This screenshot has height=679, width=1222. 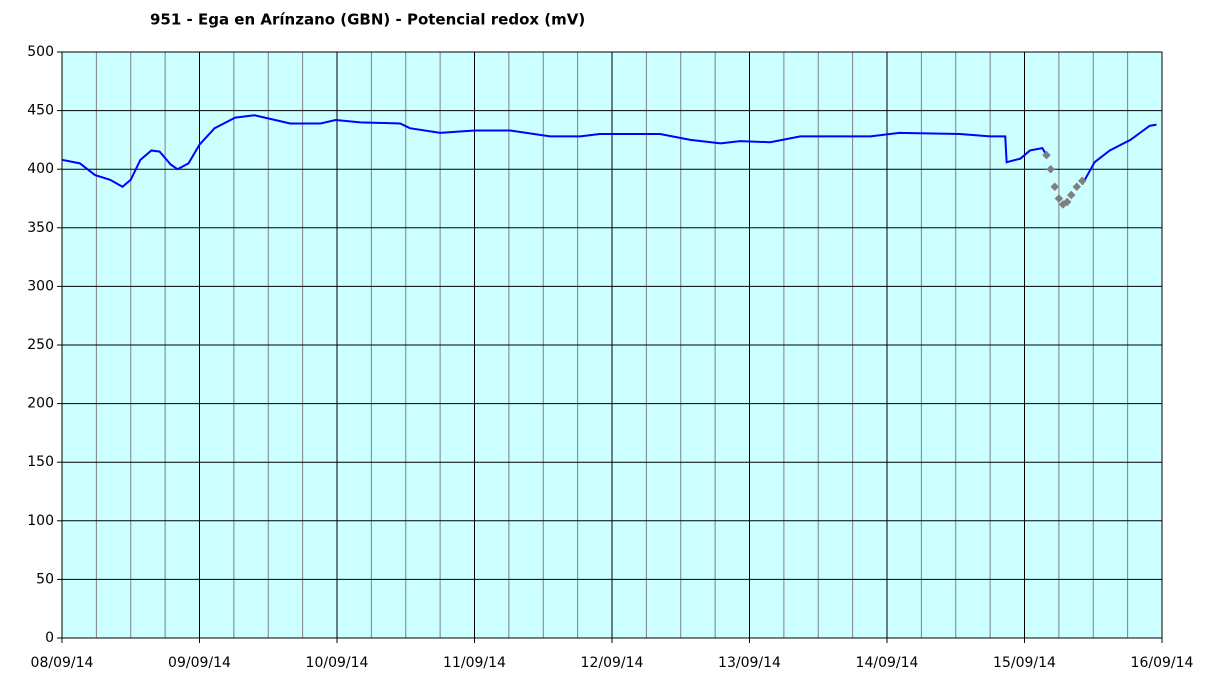 What do you see at coordinates (40, 52) in the screenshot?
I see `y-tick-label: 500` at bounding box center [40, 52].